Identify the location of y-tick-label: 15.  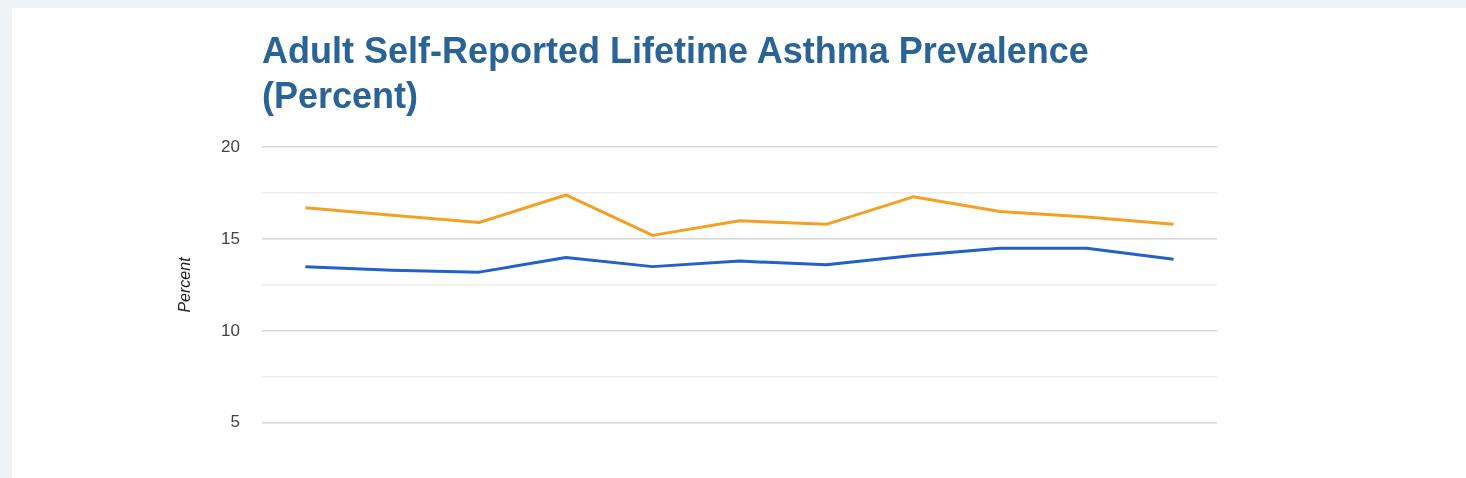
(230, 238).